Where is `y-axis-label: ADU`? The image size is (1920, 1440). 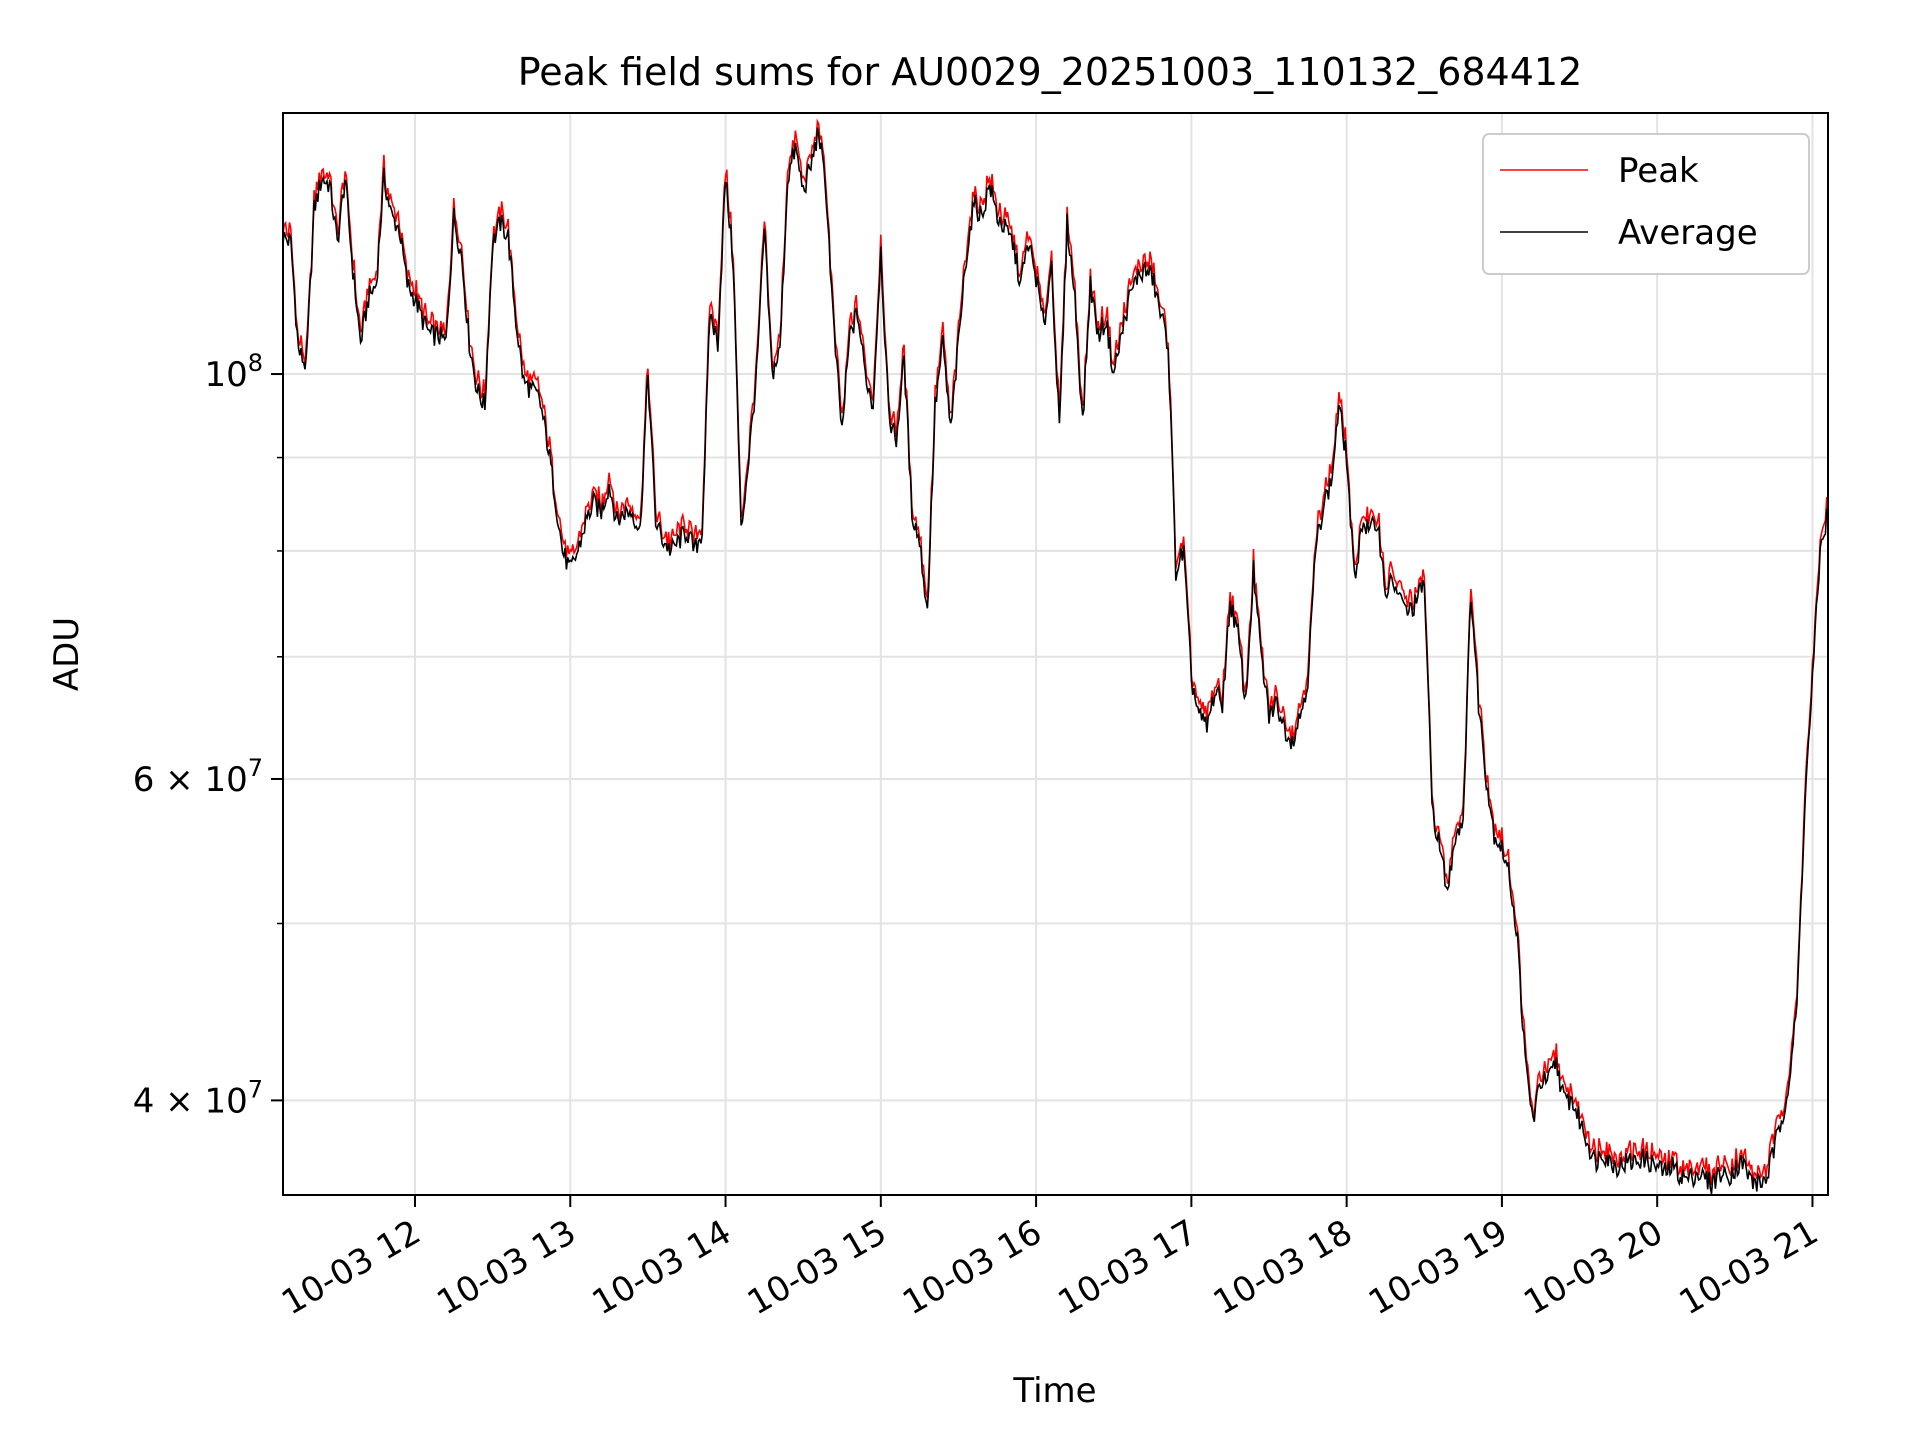 y-axis-label: ADU is located at coordinates (67, 654).